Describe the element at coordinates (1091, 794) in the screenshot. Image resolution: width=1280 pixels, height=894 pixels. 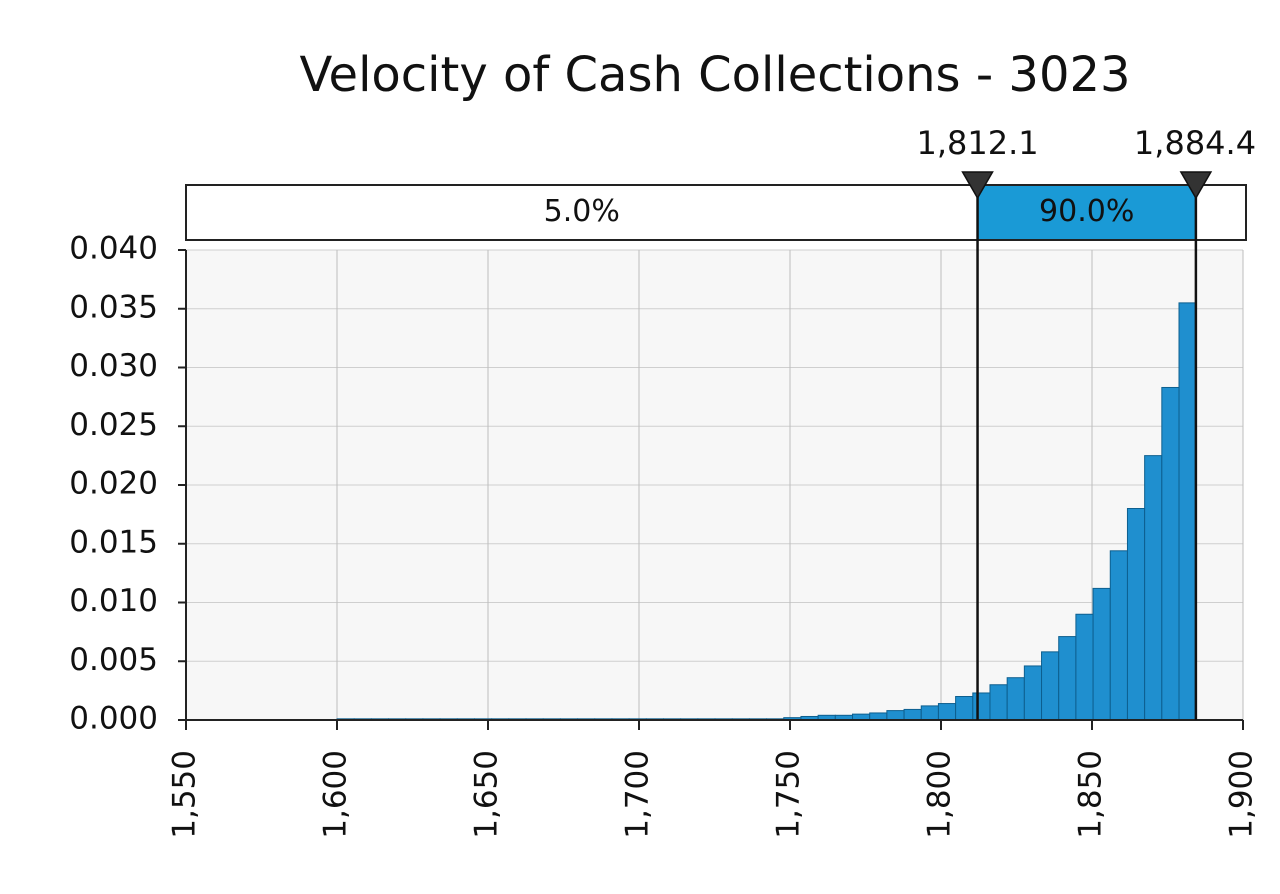
I see `x-tick-label: 1,850` at that location.